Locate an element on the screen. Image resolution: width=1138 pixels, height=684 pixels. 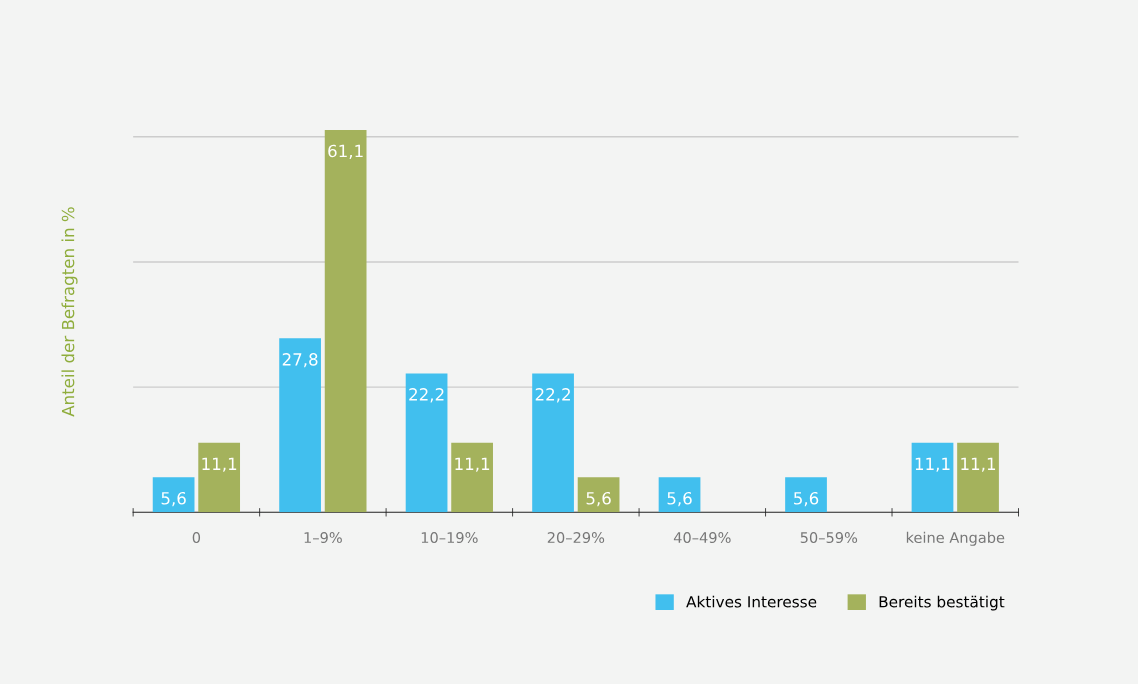
legend-label: Bereits bestätigt is located at coordinates (942, 603).